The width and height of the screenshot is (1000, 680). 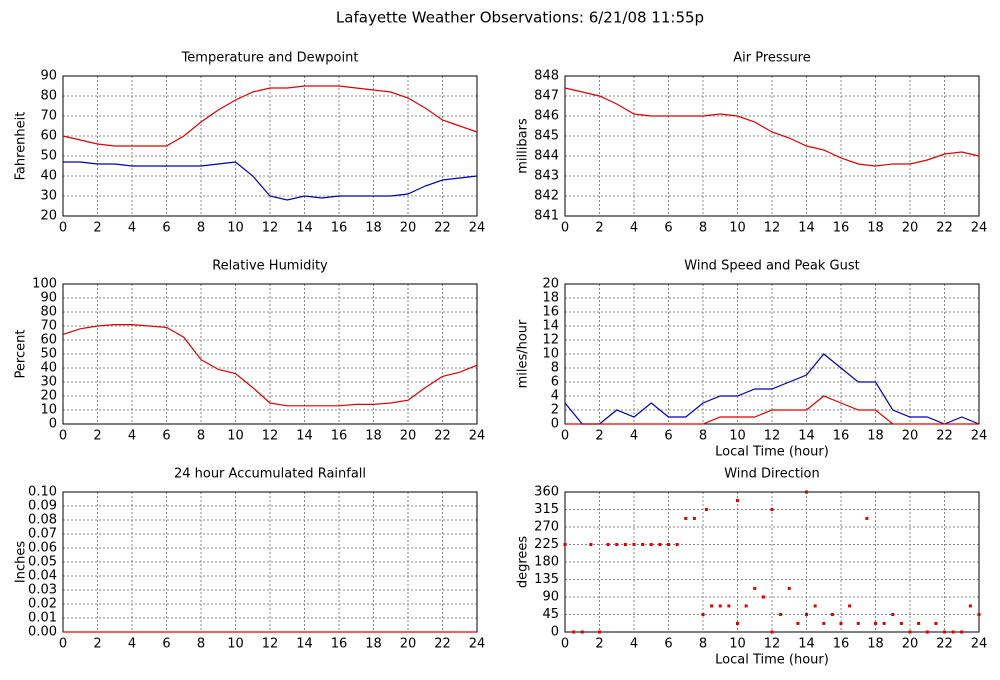 What do you see at coordinates (772, 660) in the screenshot?
I see `x-axis-label: Local Time (hour)` at bounding box center [772, 660].